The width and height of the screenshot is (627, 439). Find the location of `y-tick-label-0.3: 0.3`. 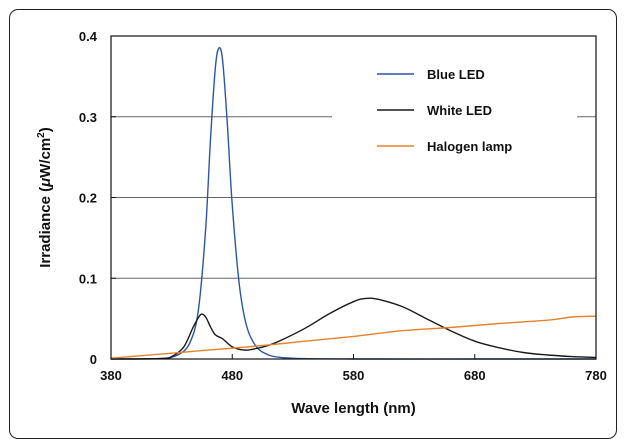

y-tick-label-0.3: 0.3 is located at coordinates (88, 117).